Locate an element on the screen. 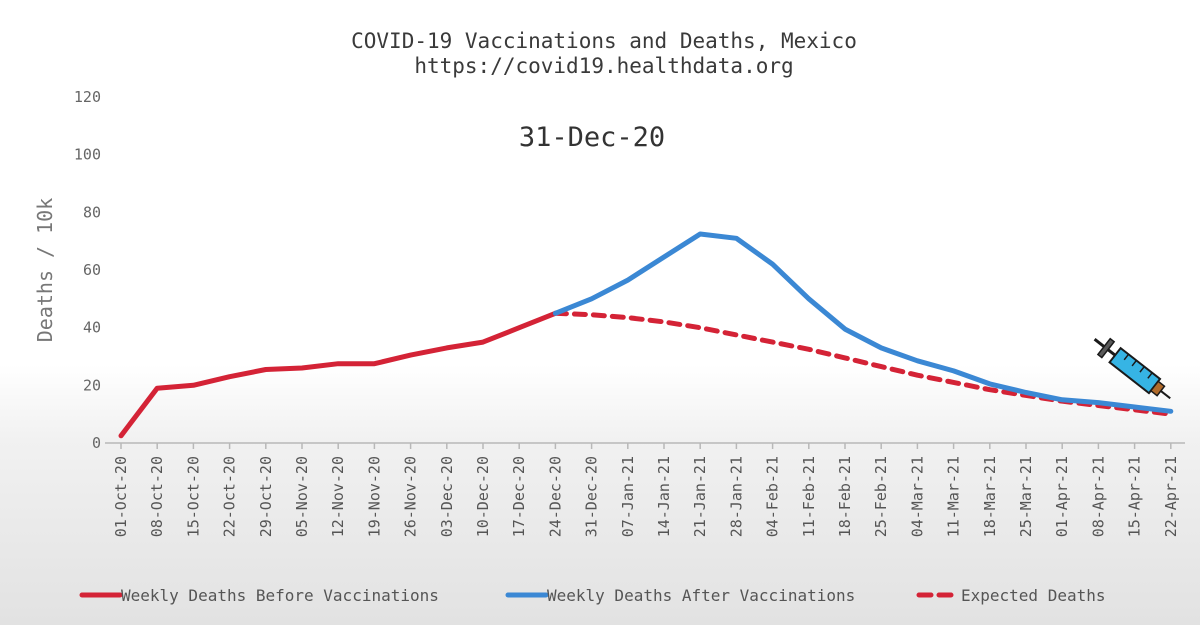 This screenshot has height=625, width=1200. y-tick-label: 100 is located at coordinates (87, 155).